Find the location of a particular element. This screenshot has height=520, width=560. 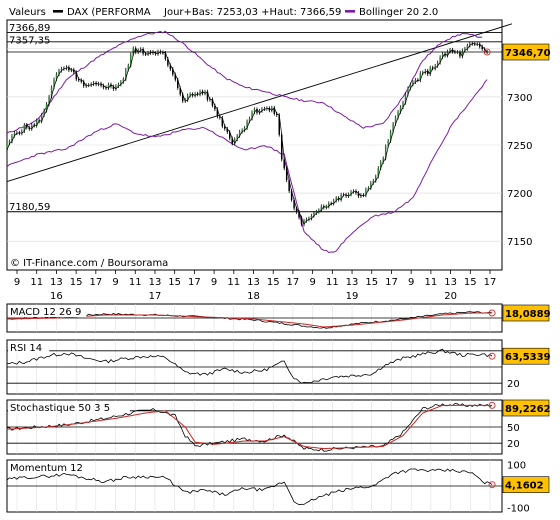

y-tick-label: 20 is located at coordinates (513, 444).